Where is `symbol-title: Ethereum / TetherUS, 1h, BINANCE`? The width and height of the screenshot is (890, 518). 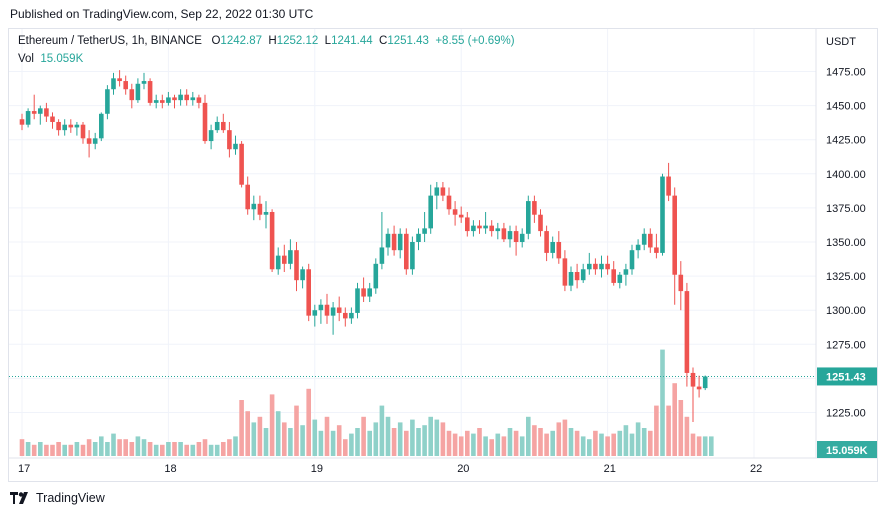
symbol-title: Ethereum / TetherUS, 1h, BINANCE is located at coordinates (110, 41).